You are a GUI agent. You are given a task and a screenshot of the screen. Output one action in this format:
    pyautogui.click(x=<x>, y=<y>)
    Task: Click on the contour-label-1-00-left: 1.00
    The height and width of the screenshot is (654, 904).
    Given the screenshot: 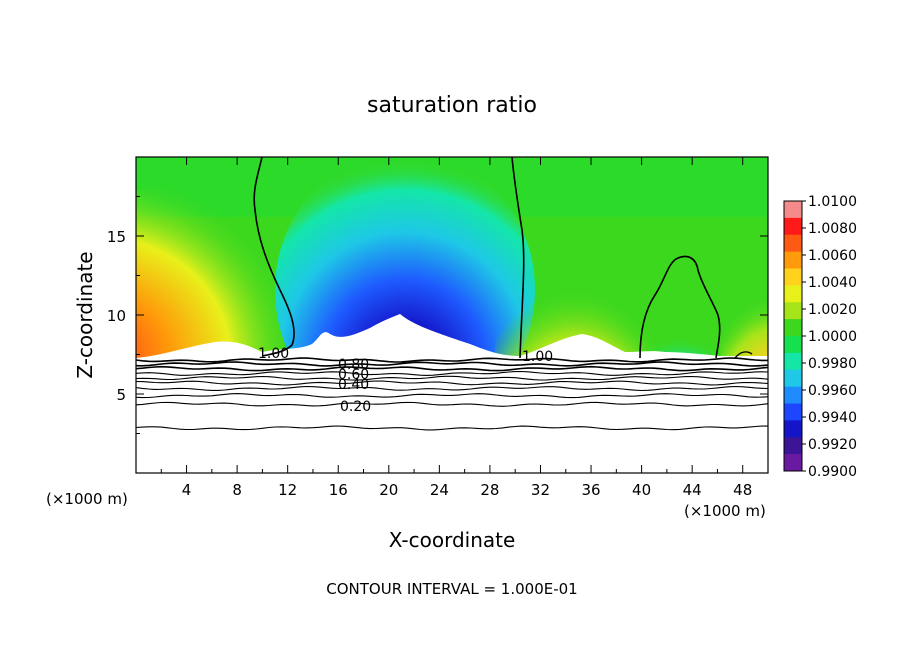 What is the action you would take?
    pyautogui.click(x=273, y=354)
    